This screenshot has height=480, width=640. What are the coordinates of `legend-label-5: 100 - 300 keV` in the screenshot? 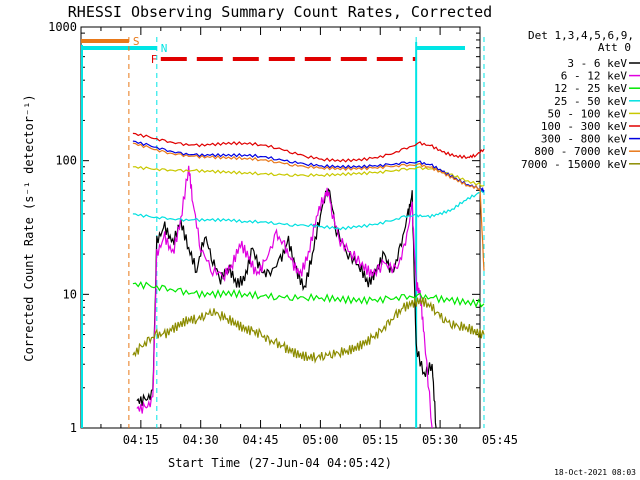 It's located at (584, 126).